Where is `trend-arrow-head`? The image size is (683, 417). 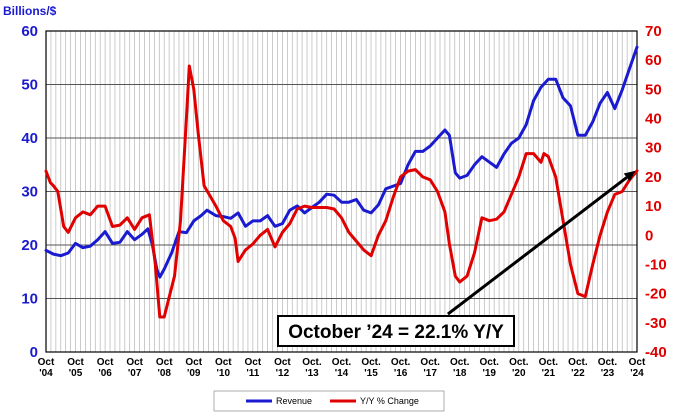 trend-arrow-head is located at coordinates (629, 176).